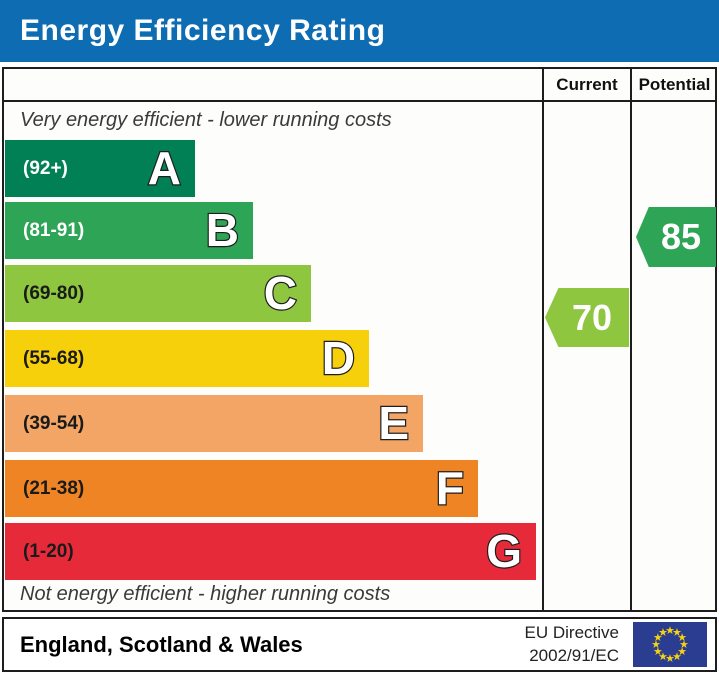 Image resolution: width=719 pixels, height=675 pixels. Describe the element at coordinates (129, 230) in the screenshot. I see `band-row-B: (81-91) B` at that location.